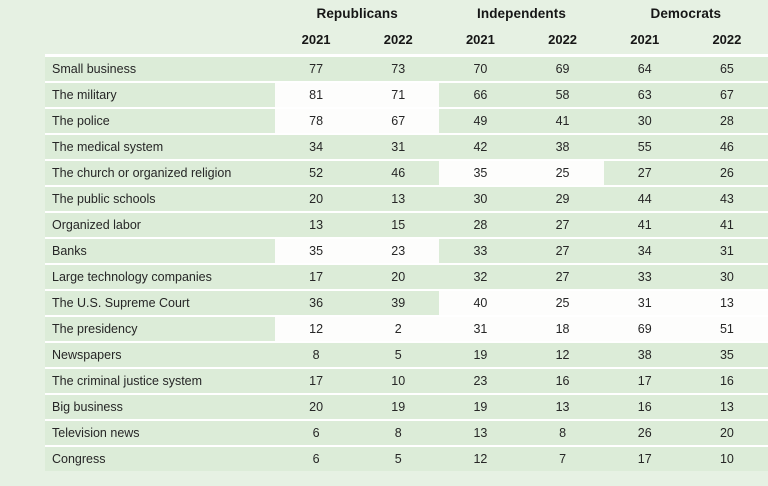 The image size is (768, 486). Describe the element at coordinates (480, 303) in the screenshot. I see `value-cell: 40` at that location.